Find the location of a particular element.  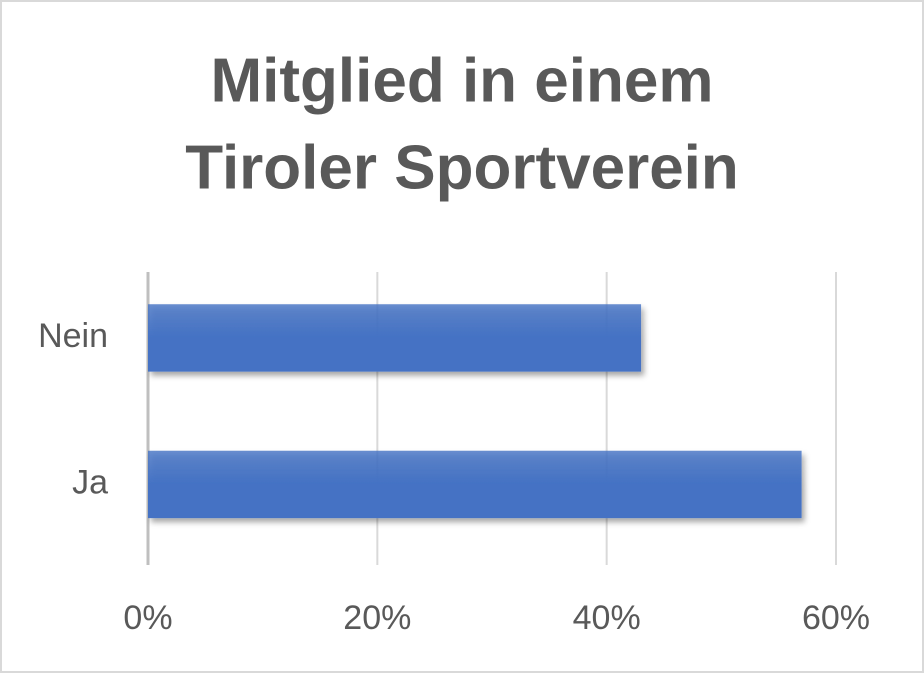

chart-title: Tiroler Sportverein is located at coordinates (462, 167).